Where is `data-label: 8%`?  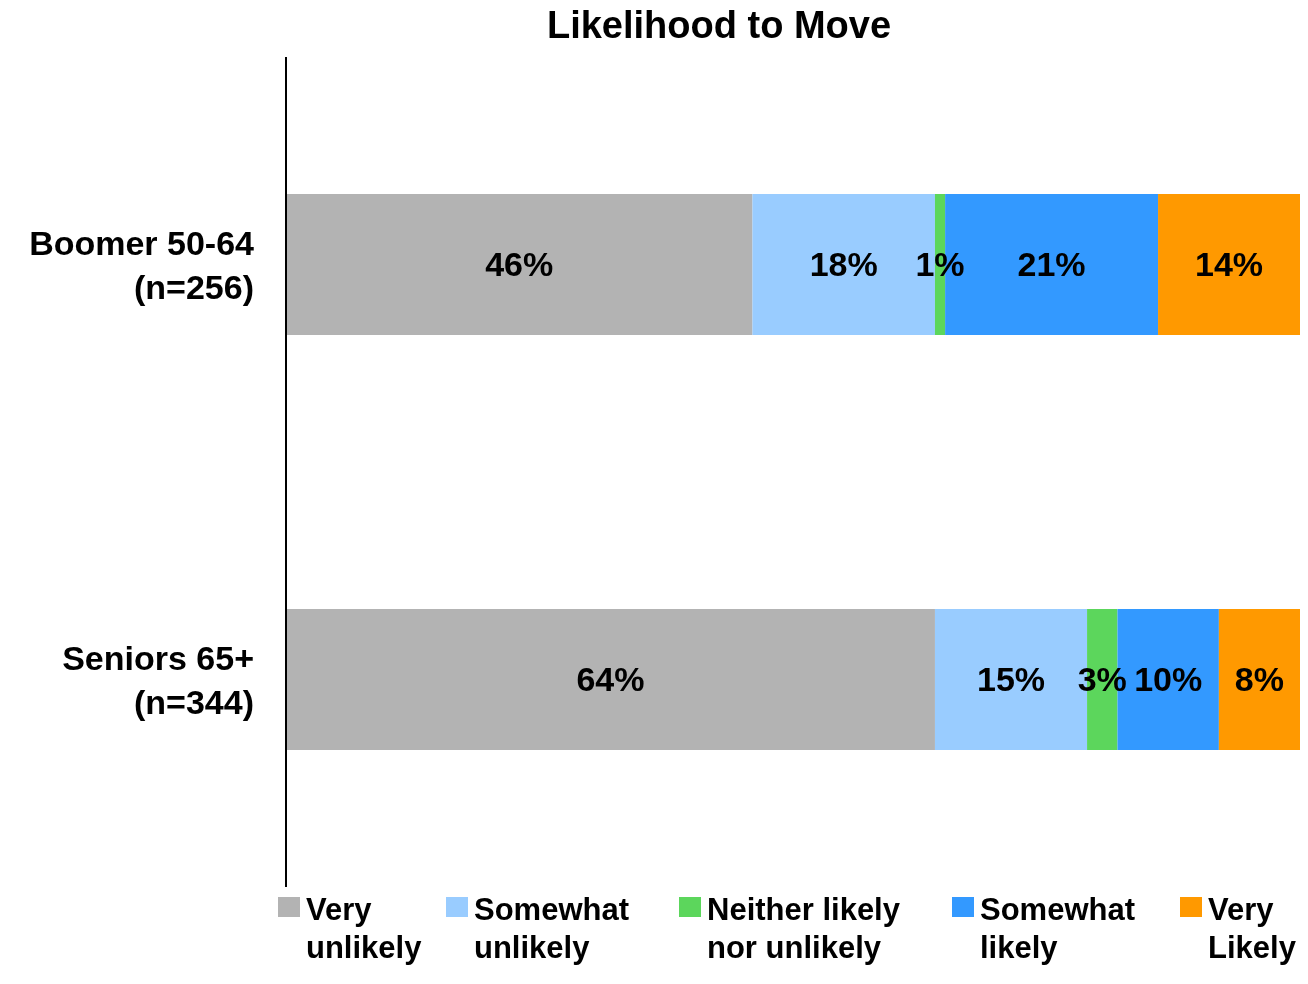
data-label: 8% is located at coordinates (1259, 679).